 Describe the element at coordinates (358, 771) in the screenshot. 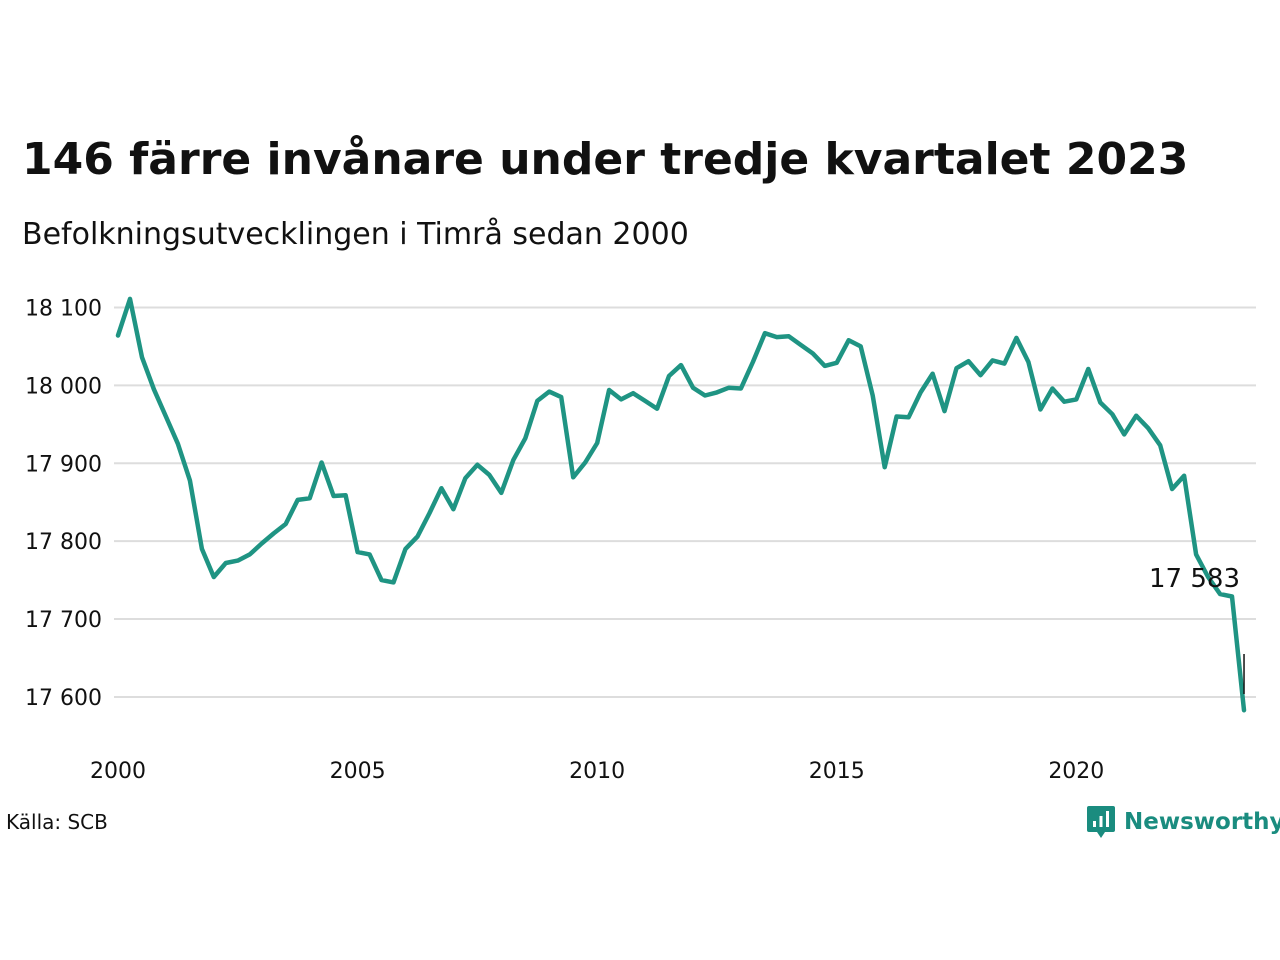

I see `x-tick-label: 2005` at that location.